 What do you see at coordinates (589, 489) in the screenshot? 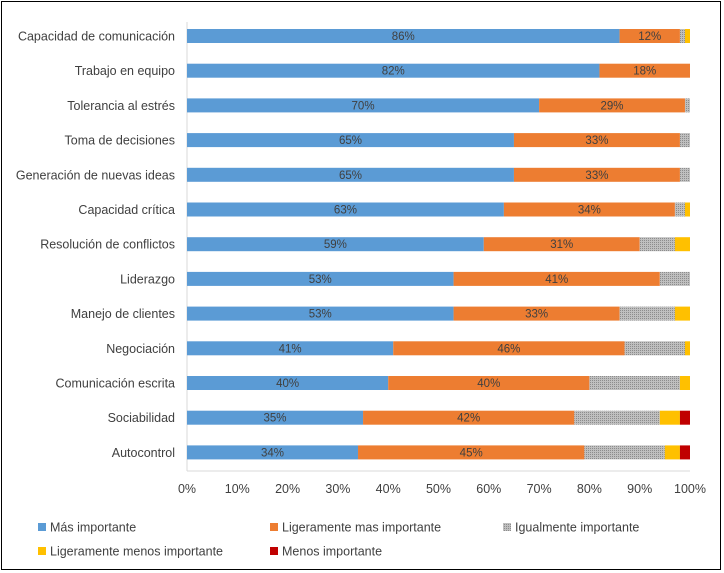
I see `x-tick-label: 80%` at bounding box center [589, 489].